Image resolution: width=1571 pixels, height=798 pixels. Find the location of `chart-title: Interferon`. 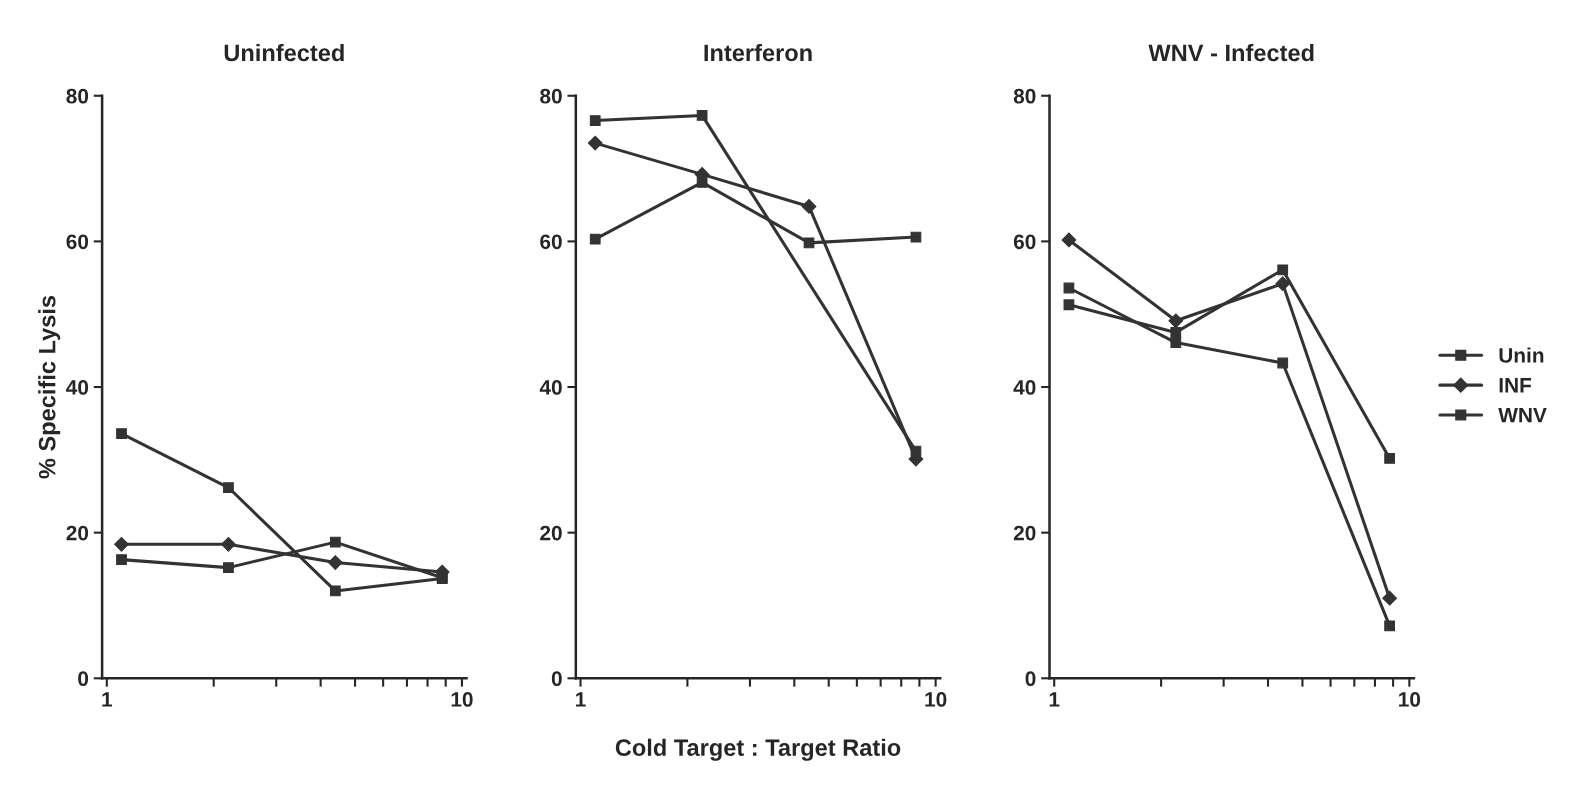

chart-title: Interferon is located at coordinates (758, 52).